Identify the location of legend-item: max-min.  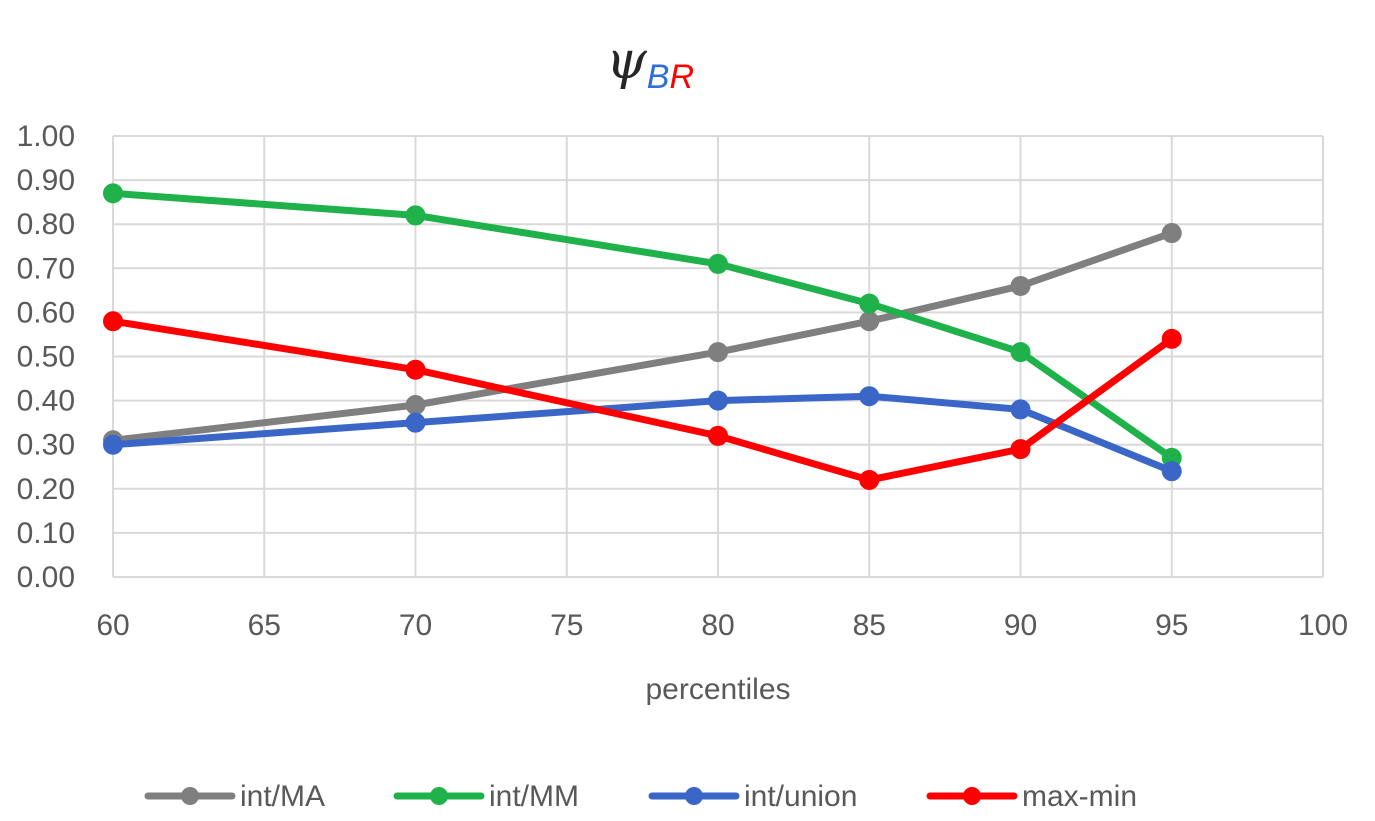
(1031, 796).